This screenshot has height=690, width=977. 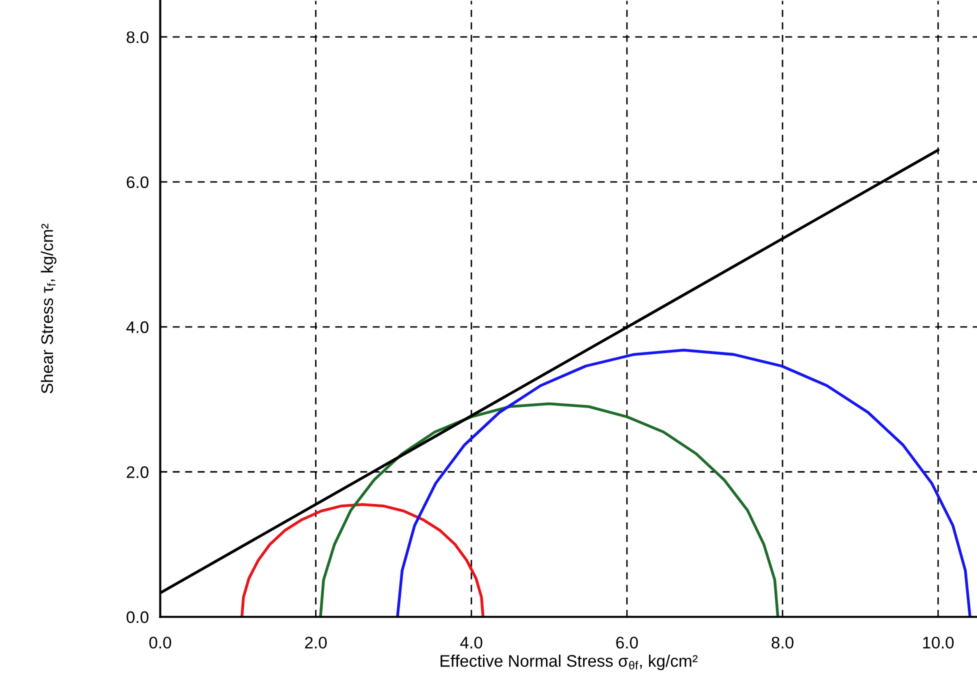 I want to click on x-tick-label: 0.0, so click(x=160, y=642).